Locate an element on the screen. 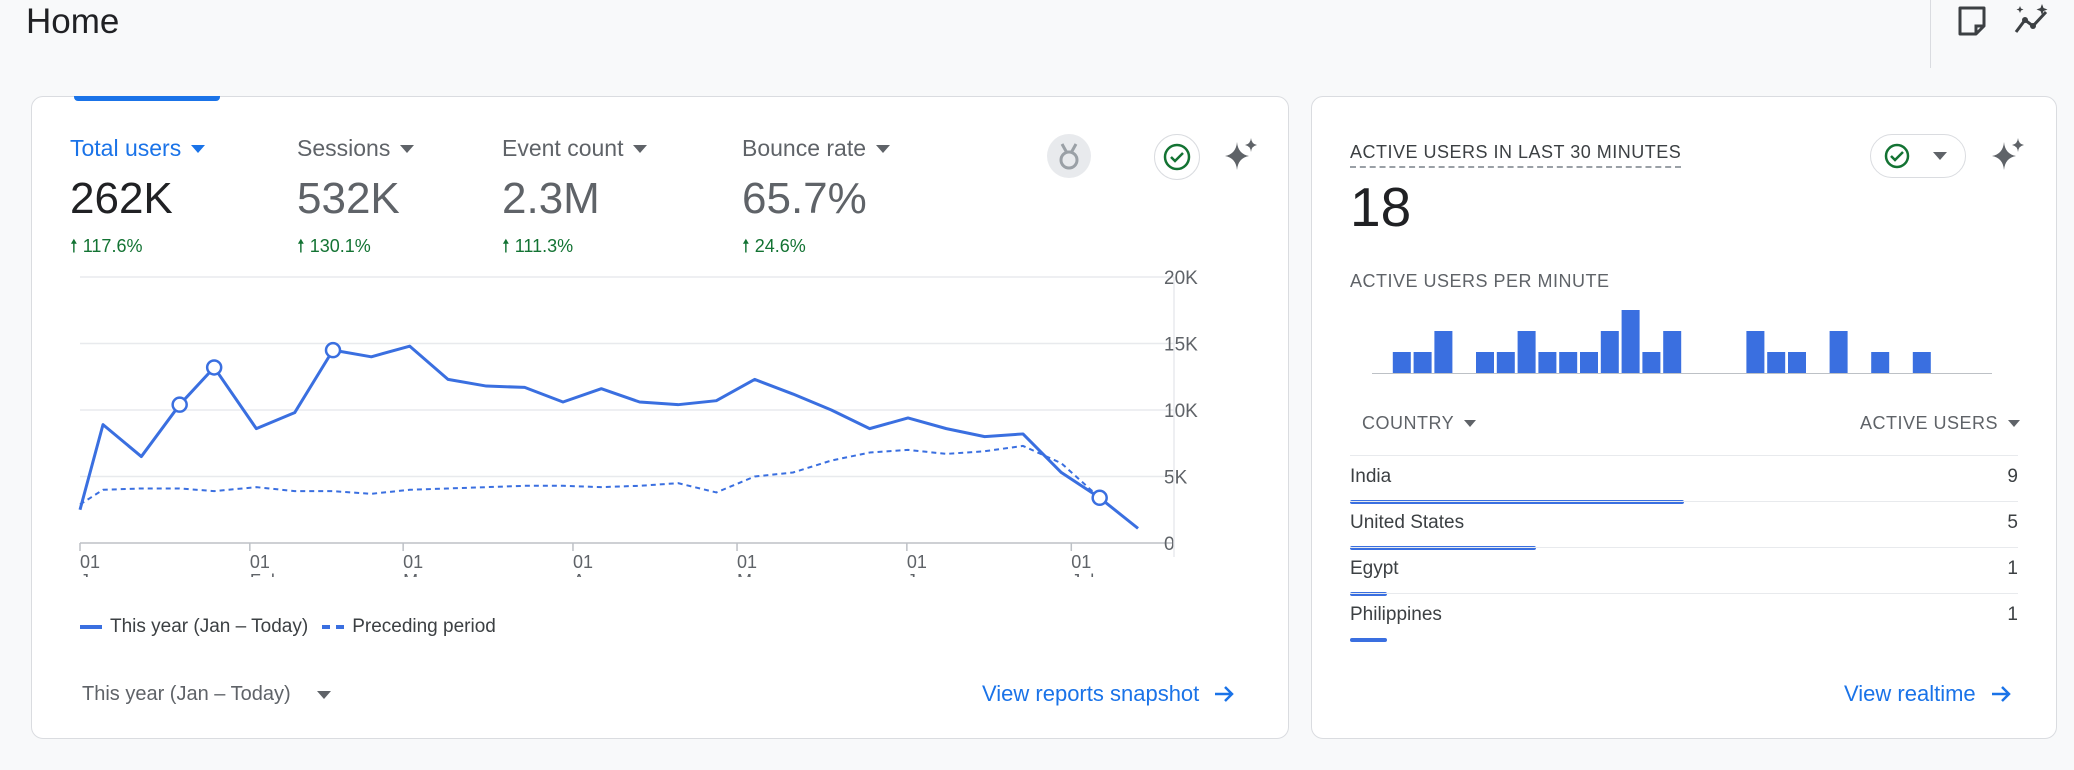  chart-legend: This year (Jan – Today) Preceding period is located at coordinates (288, 627).